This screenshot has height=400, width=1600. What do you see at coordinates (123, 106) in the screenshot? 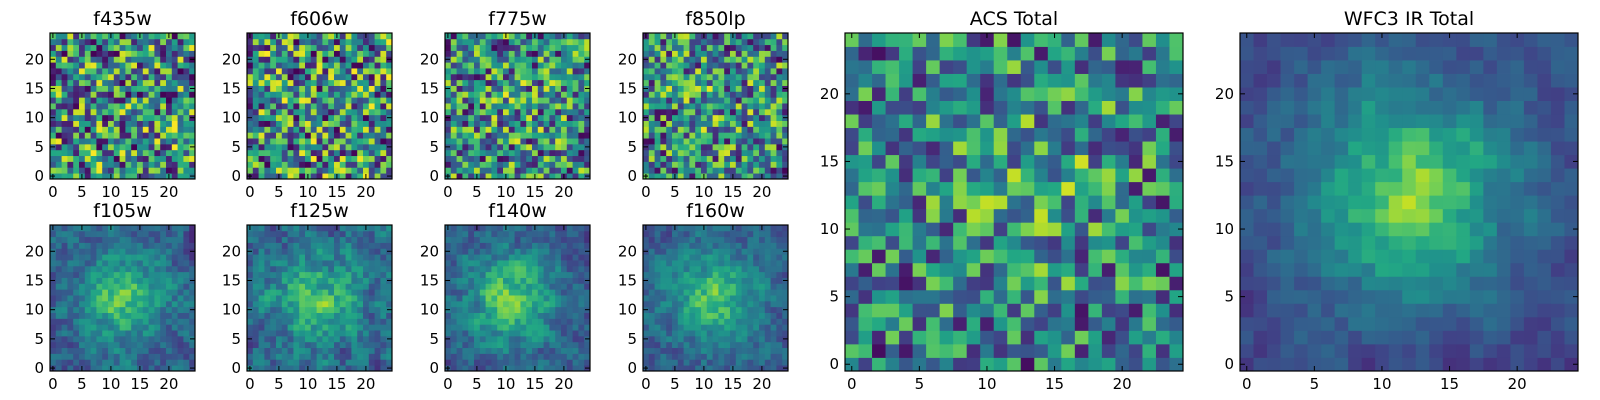
I see `heatmap-f435w` at bounding box center [123, 106].